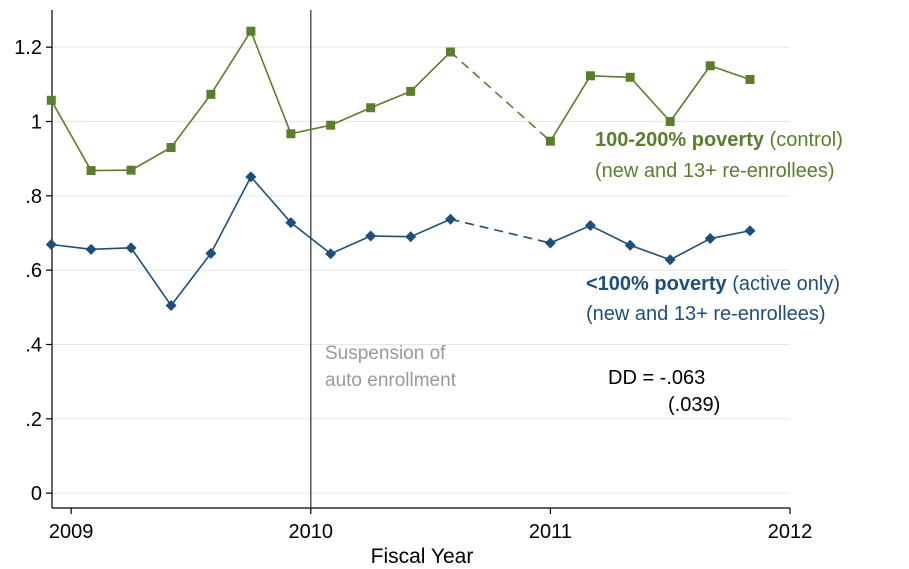  I want to click on y-tick-label: .6, so click(33, 271).